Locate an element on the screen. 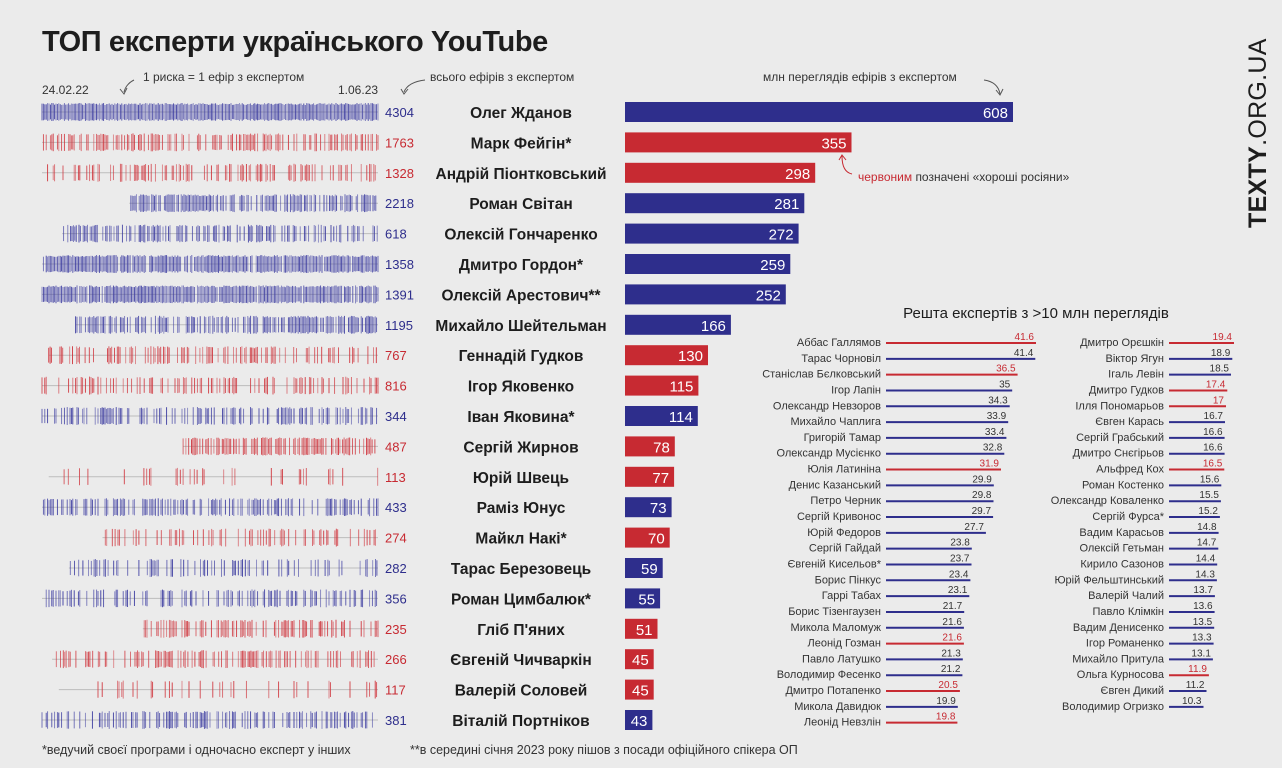  rest-views-value: 23.1 is located at coordinates (958, 590).